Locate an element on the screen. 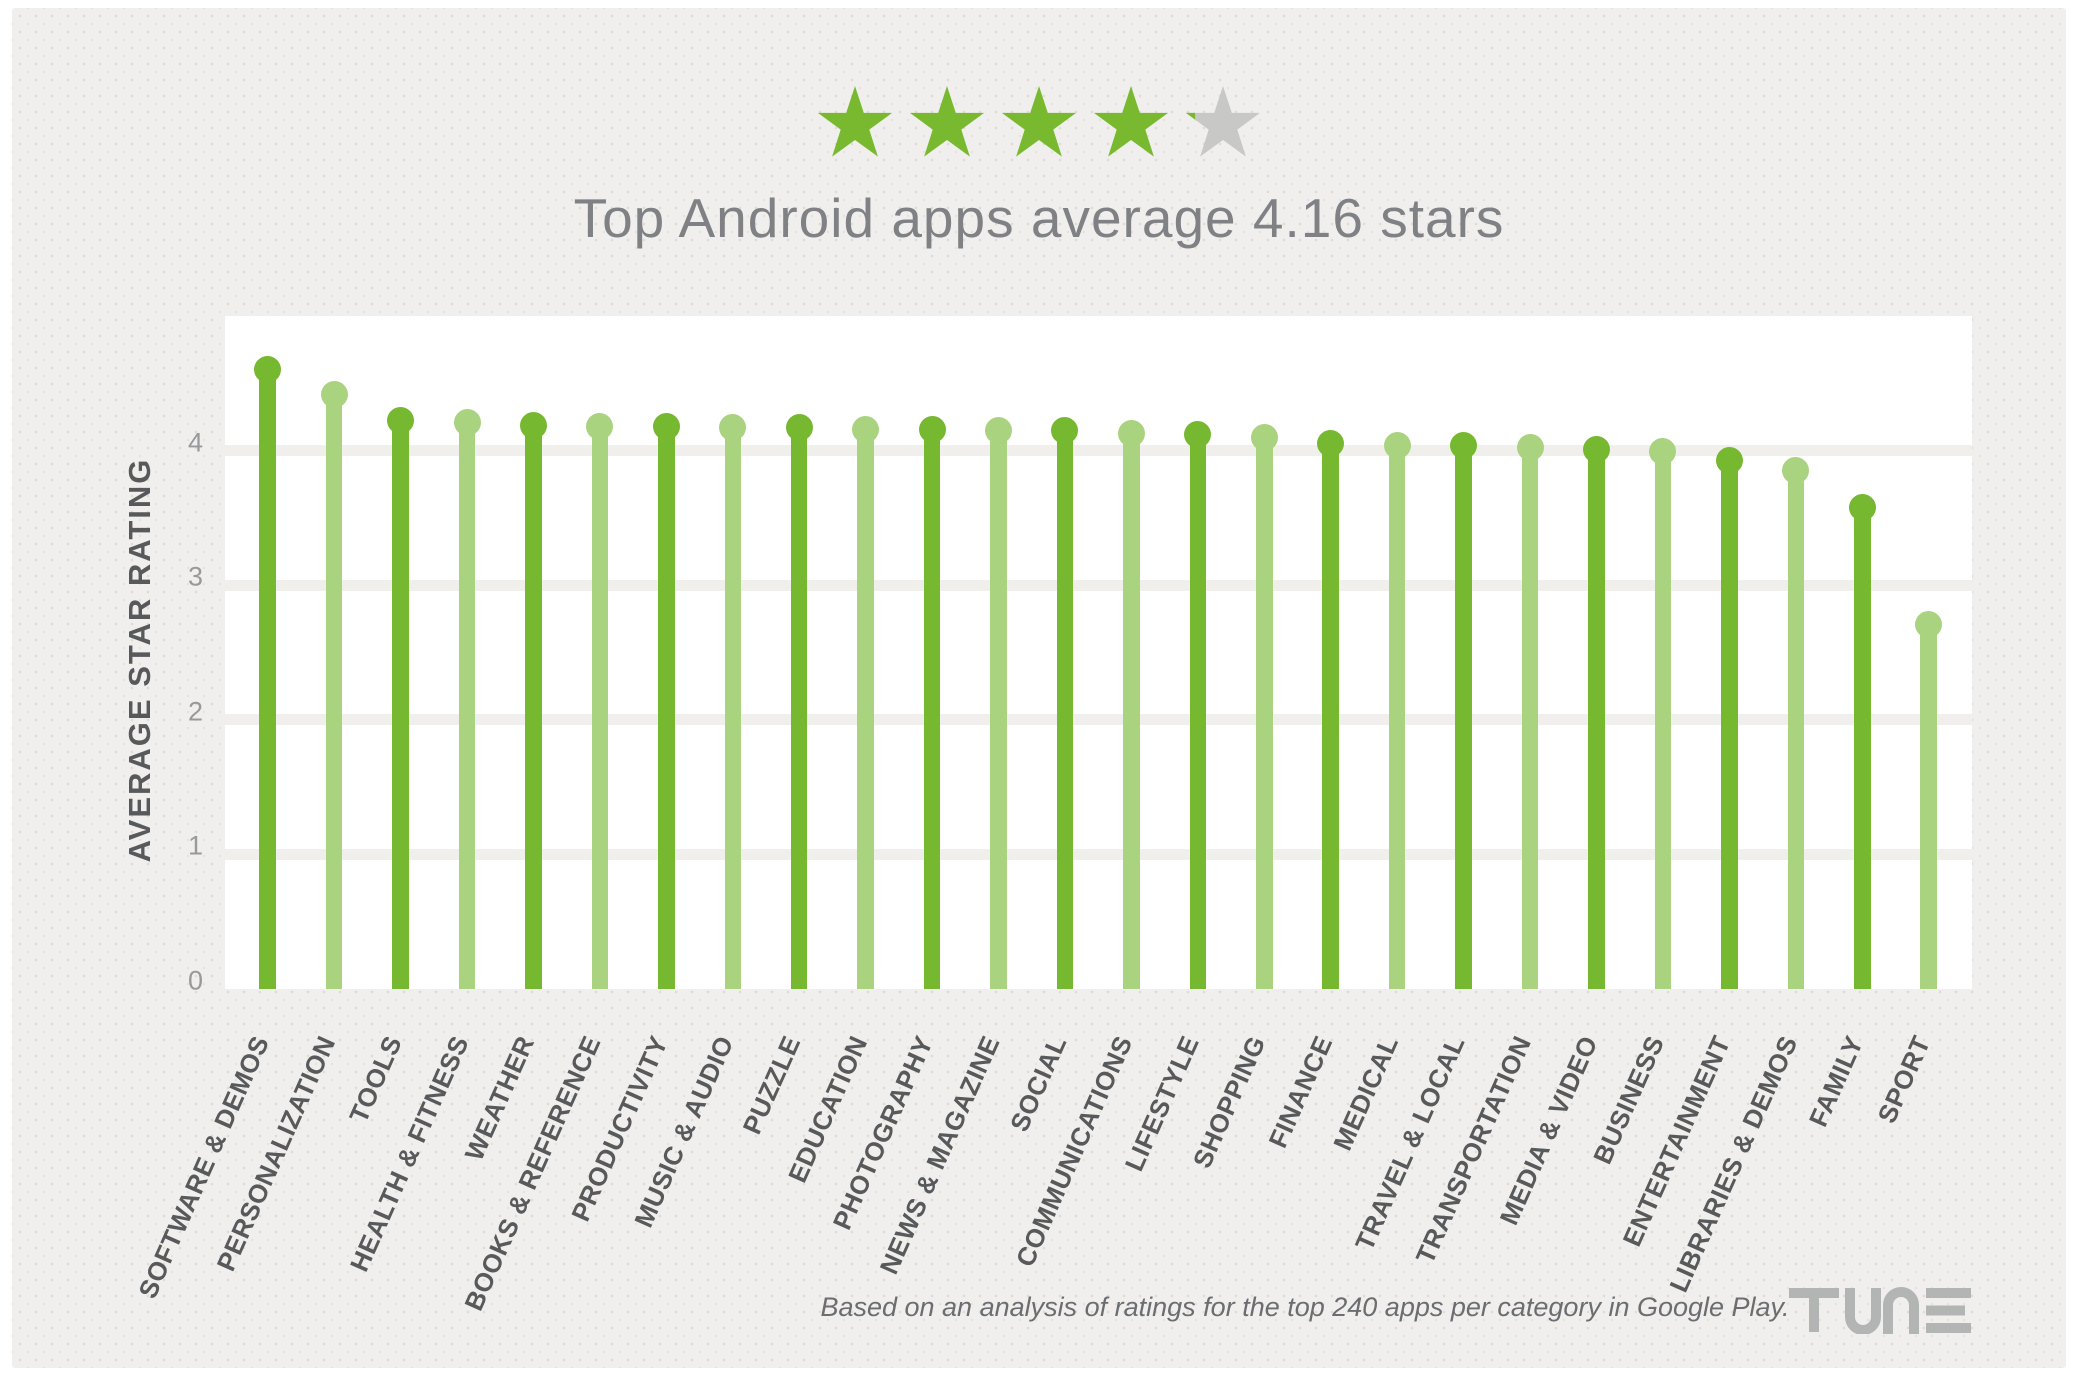 Image resolution: width=2078 pixels, height=1378 pixels. y-tick-label-1: 1 is located at coordinates (195, 845).